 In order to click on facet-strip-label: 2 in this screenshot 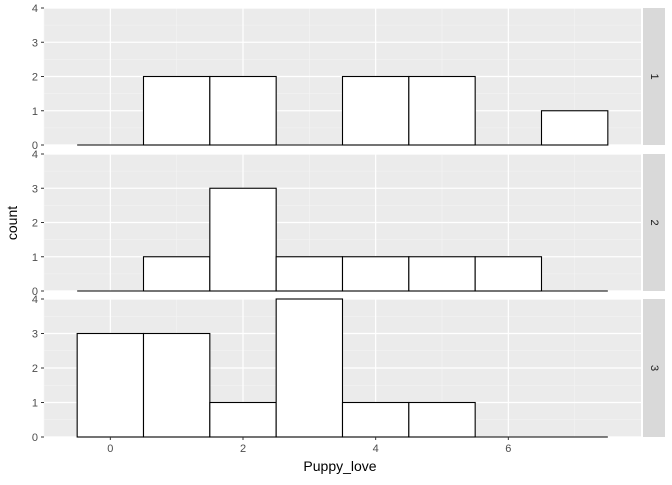, I will do `click(654, 222)`.